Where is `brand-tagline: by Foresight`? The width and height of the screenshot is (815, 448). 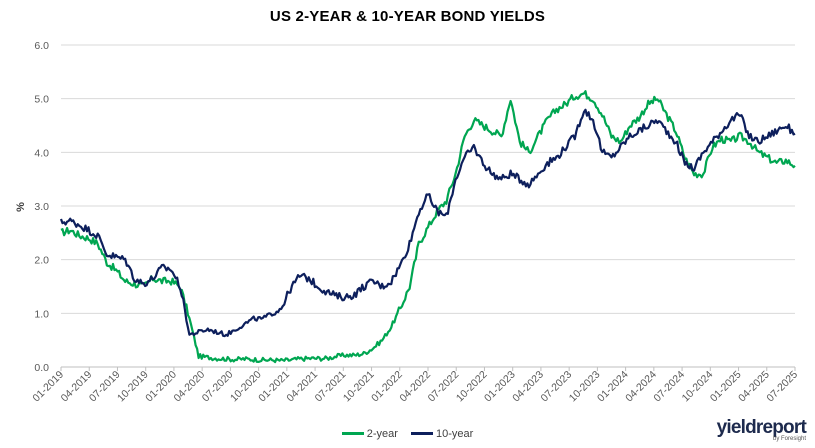
brand-tagline: by Foresight is located at coordinates (789, 439).